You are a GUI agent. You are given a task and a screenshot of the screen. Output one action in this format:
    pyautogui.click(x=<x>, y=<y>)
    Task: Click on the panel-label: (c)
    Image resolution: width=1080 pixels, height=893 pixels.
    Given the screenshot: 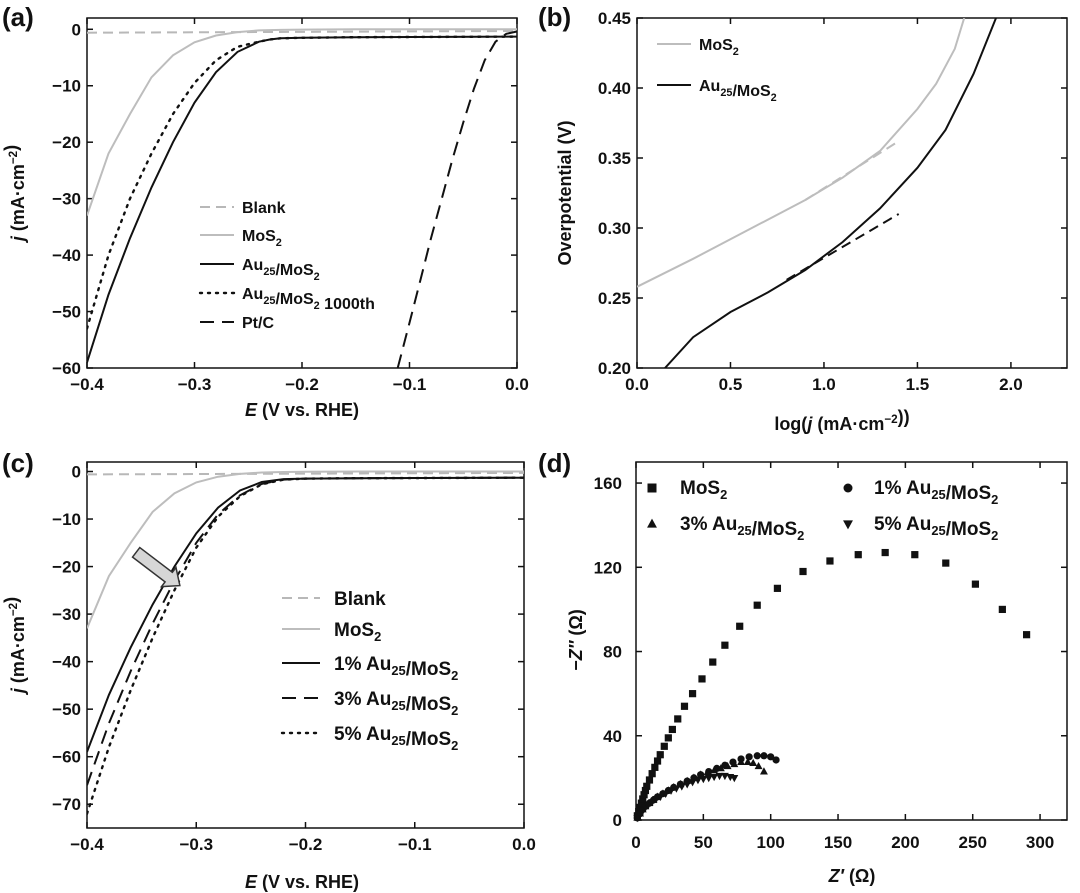 What is the action you would take?
    pyautogui.click(x=18, y=463)
    